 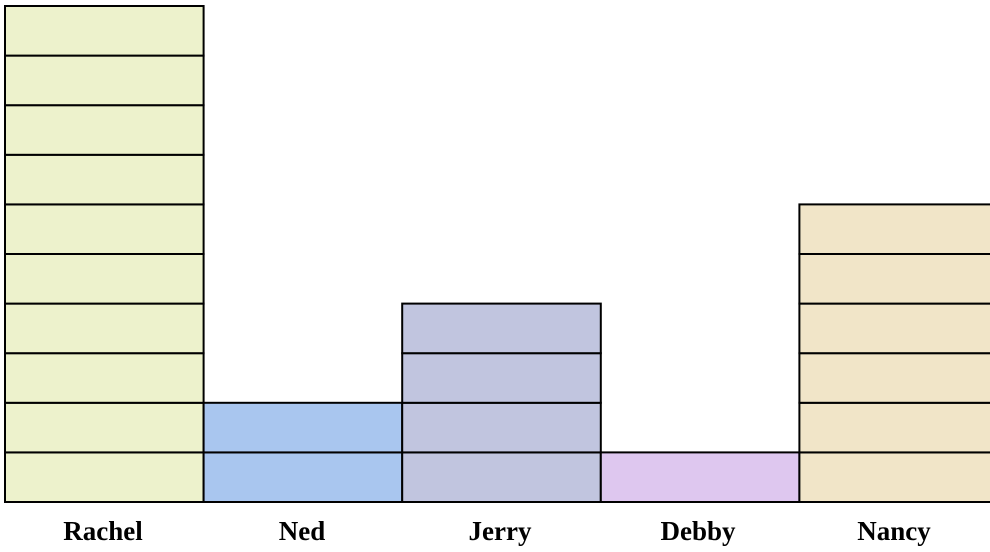 I want to click on x-tick-label-jerry: Jerry, so click(x=500, y=531).